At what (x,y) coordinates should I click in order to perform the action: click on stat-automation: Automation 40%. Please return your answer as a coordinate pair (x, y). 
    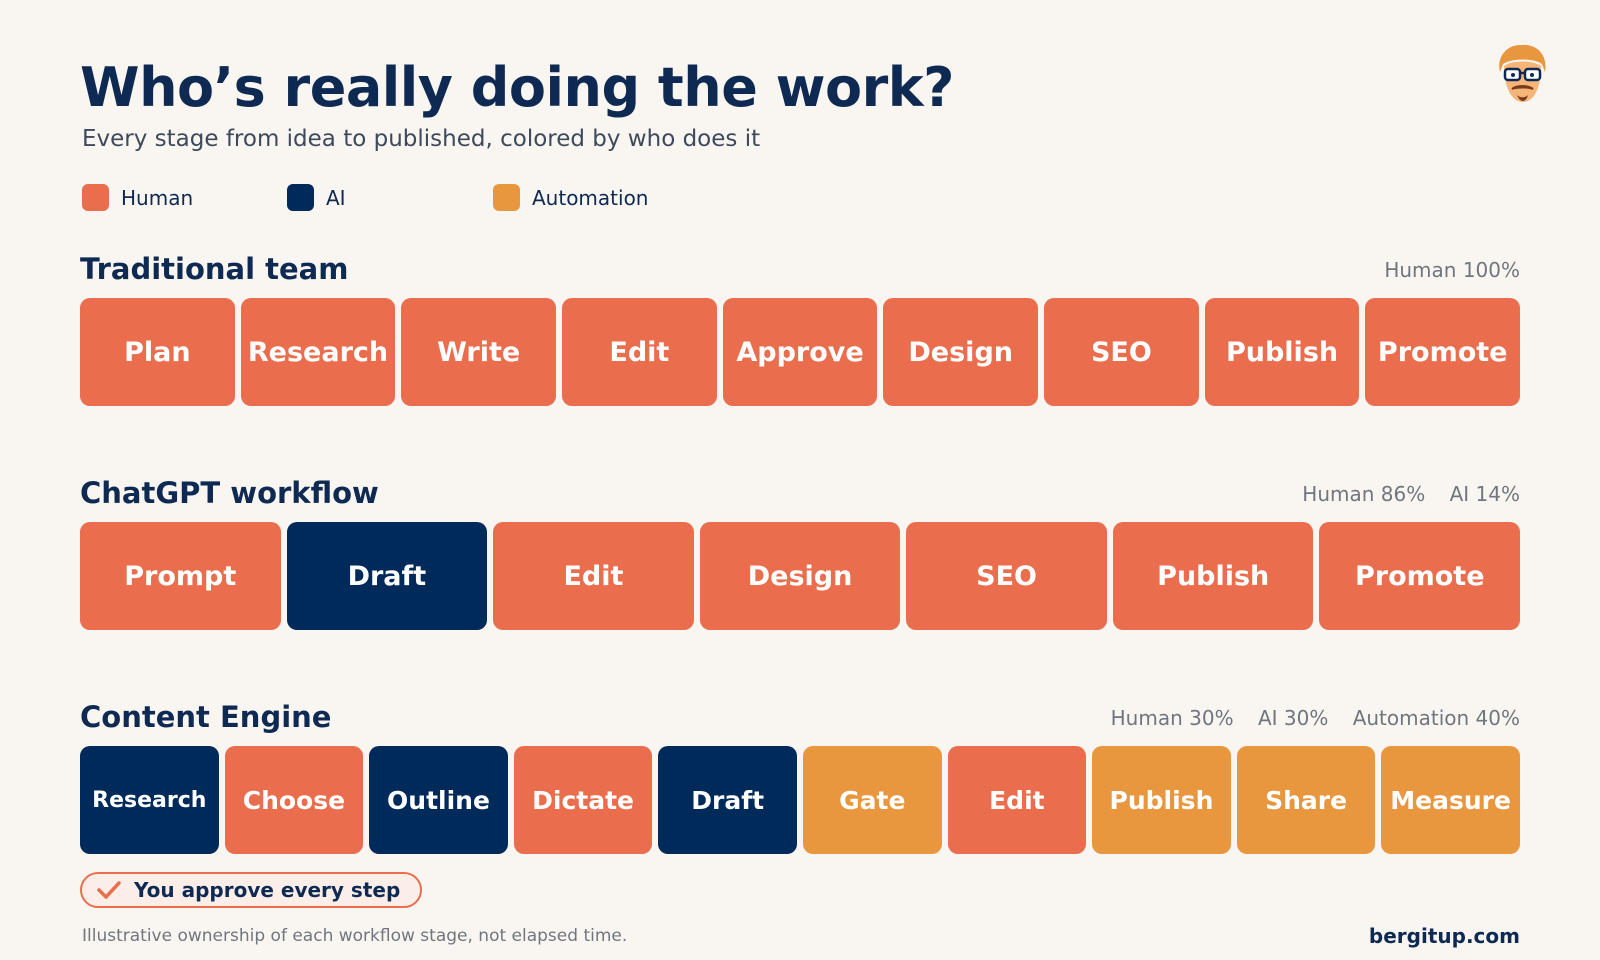
    Looking at the image, I should click on (1436, 718).